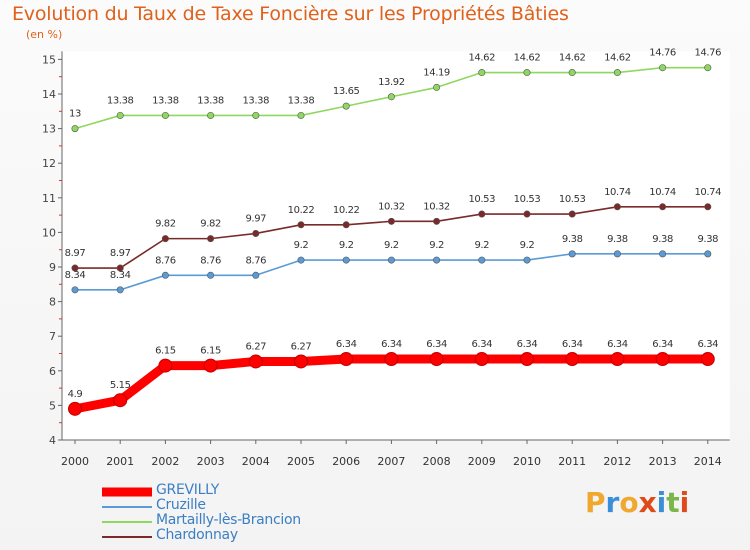 The height and width of the screenshot is (550, 750). Describe the element at coordinates (210, 260) in the screenshot. I see `data-label: 8.76` at that location.